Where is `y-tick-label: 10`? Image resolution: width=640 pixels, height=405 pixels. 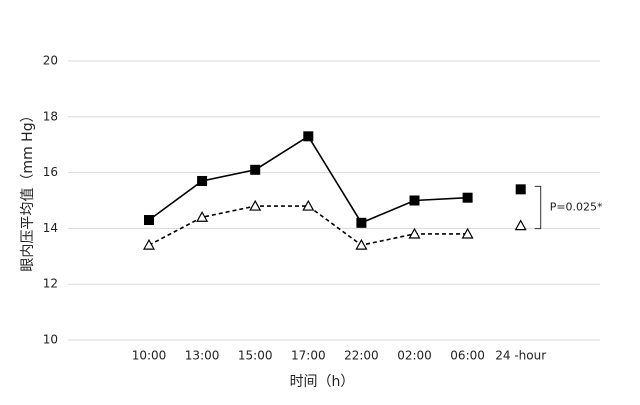
y-tick-label: 10 is located at coordinates (50, 340).